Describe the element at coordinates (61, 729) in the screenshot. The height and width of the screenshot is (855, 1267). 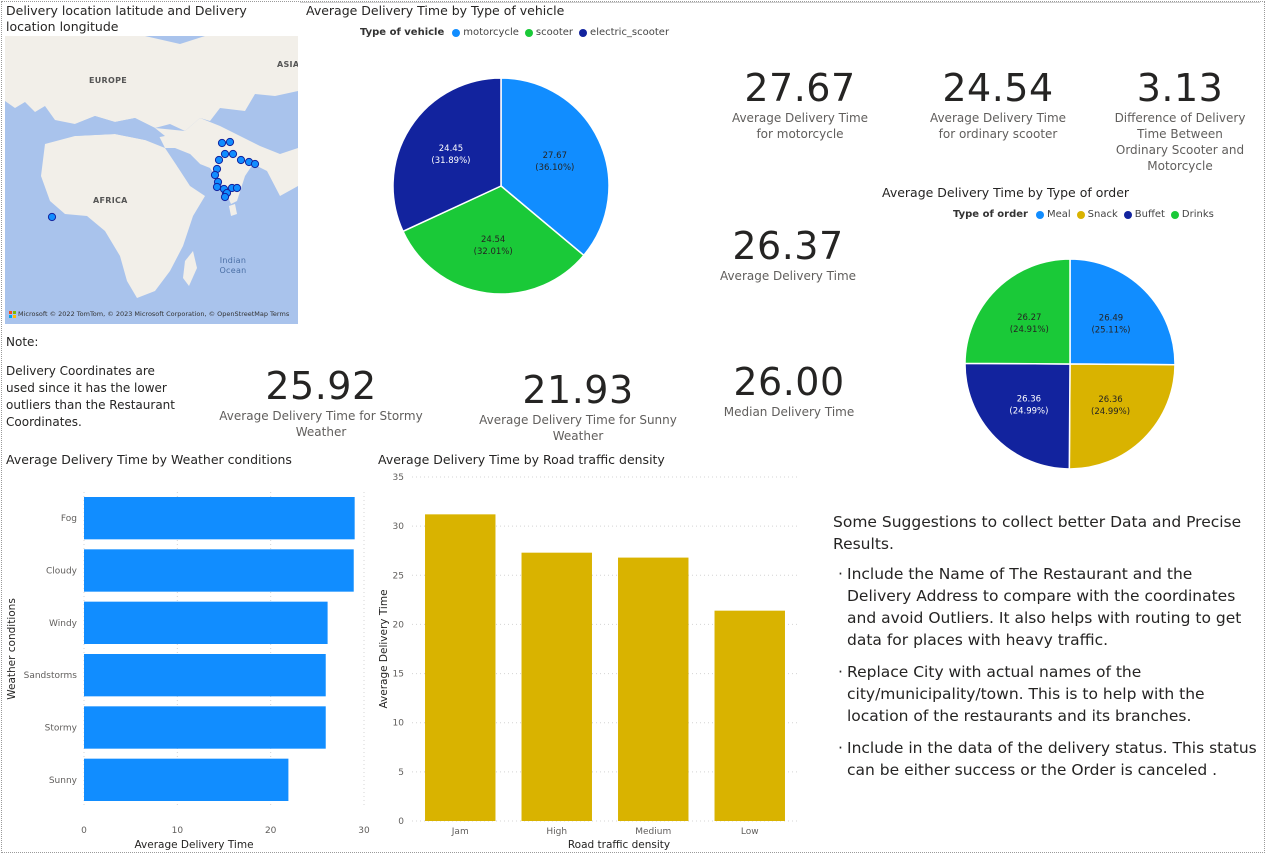
I see `y-tick-label: Stormy` at that location.